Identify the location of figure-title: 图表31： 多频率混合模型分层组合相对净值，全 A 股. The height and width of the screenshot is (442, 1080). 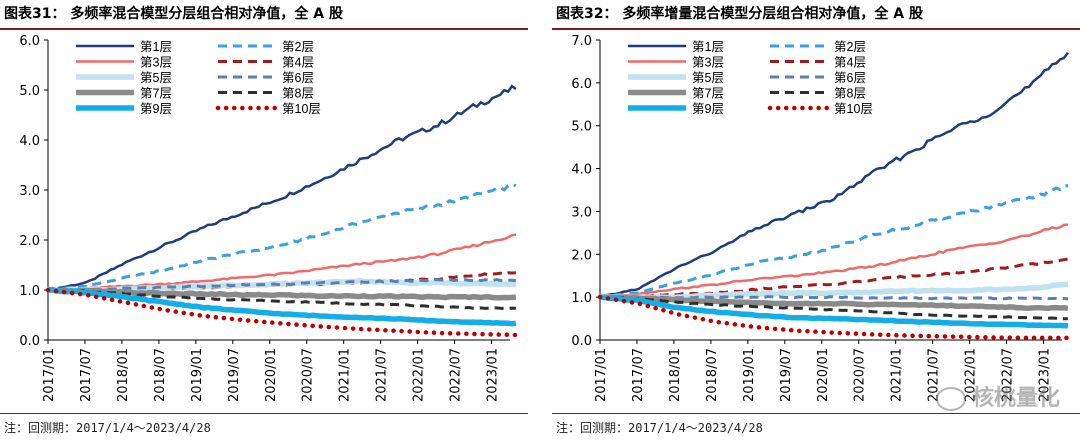
(173, 14).